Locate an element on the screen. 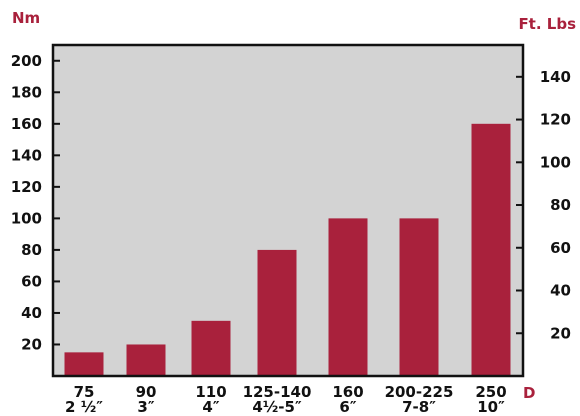 The image size is (580, 416). left-tick-label-4: 100 is located at coordinates (26, 218).